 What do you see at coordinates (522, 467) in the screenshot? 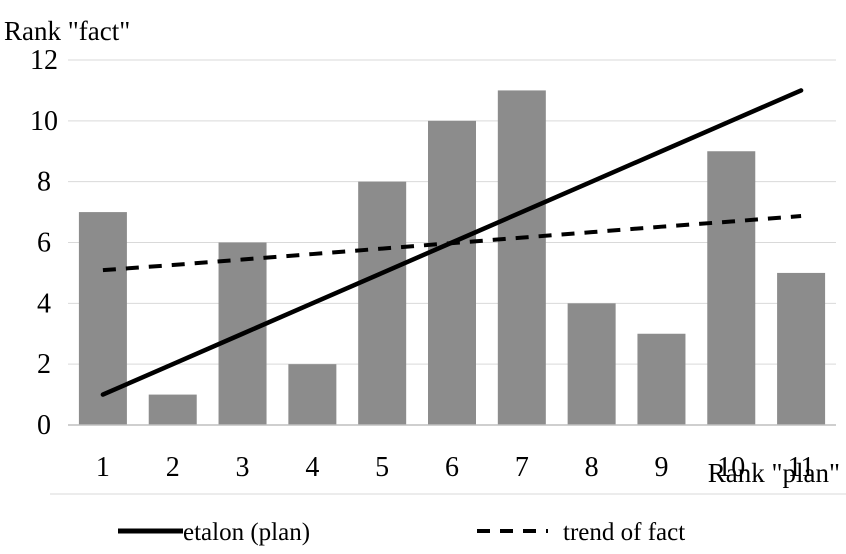
I see `x-tick-label: 7` at bounding box center [522, 467].